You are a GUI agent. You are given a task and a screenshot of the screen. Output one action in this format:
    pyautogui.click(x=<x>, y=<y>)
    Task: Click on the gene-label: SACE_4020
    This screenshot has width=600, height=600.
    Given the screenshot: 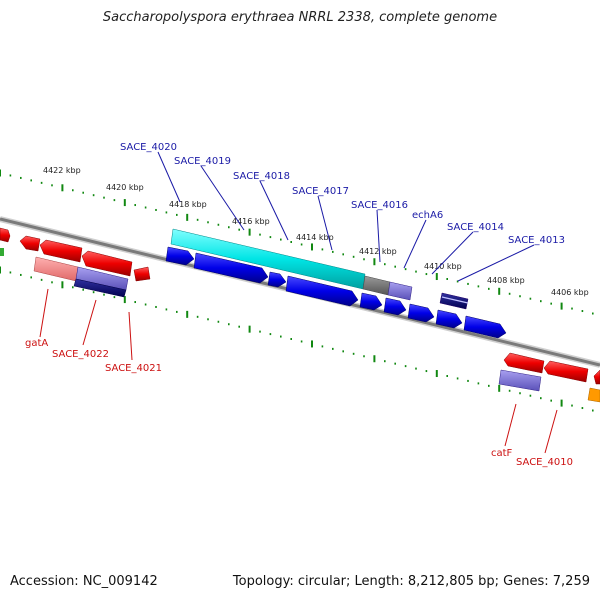 What is the action you would take?
    pyautogui.click(x=148, y=147)
    